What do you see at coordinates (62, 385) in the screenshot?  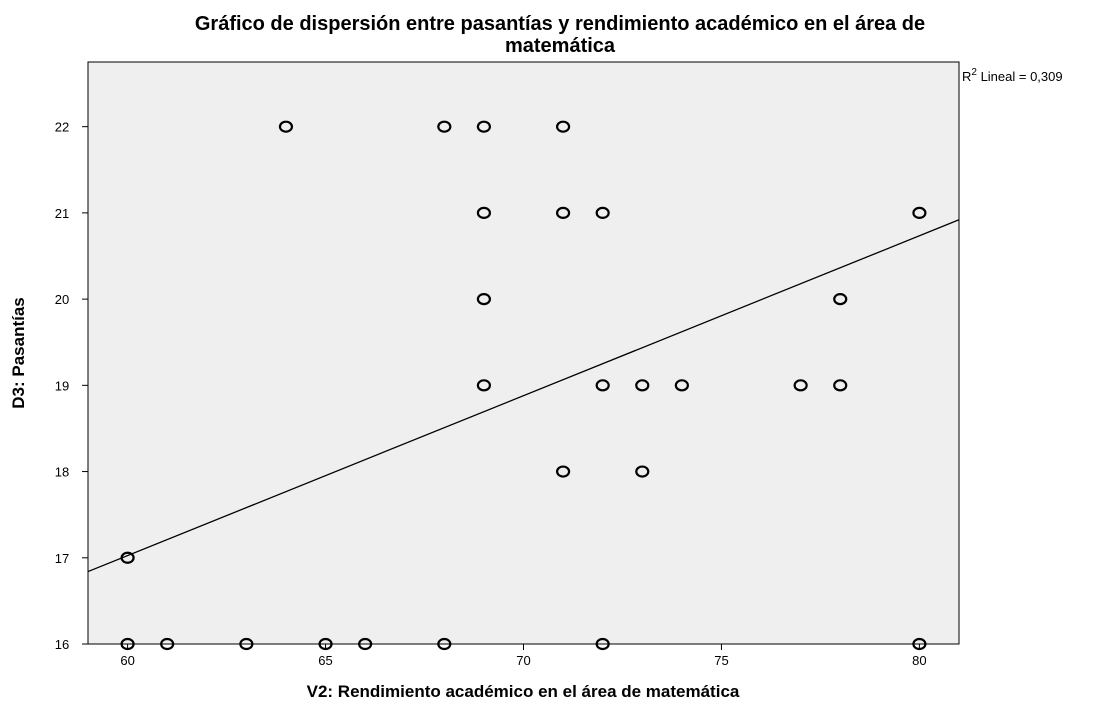 I see `y-tick-label: 19` at bounding box center [62, 385].